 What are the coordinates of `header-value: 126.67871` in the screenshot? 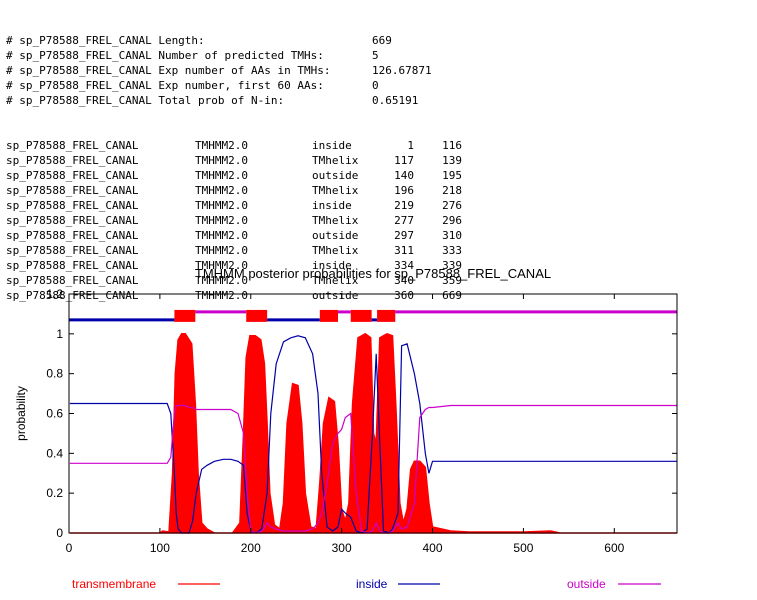 It's located at (402, 70).